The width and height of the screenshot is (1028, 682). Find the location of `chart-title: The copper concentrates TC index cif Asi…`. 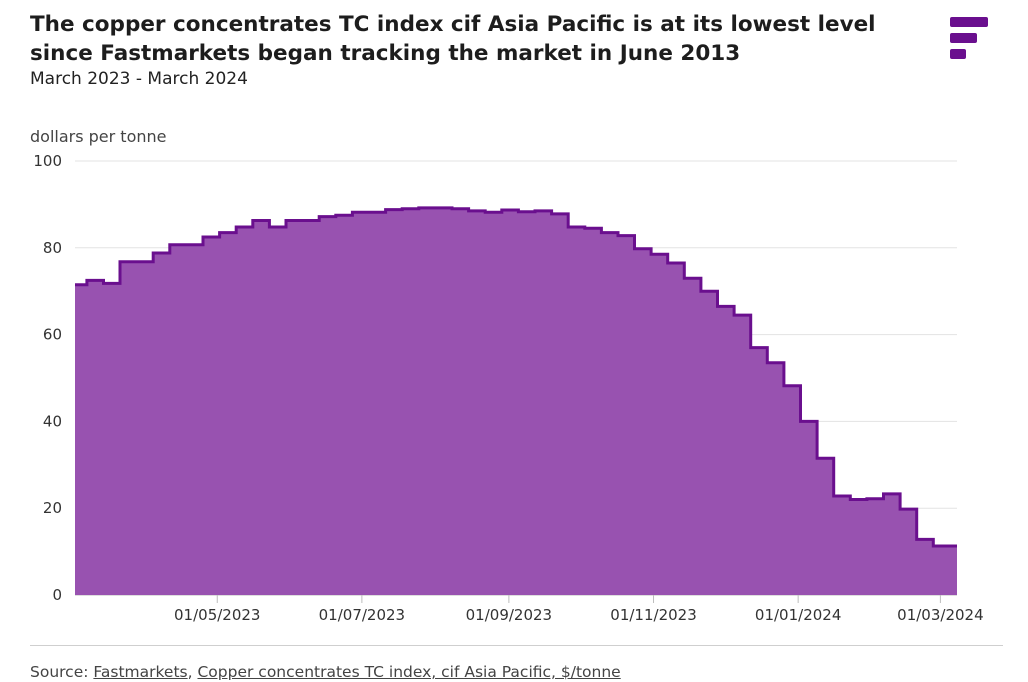

chart-title: The copper concentrates TC index cif Asi… is located at coordinates (453, 39).